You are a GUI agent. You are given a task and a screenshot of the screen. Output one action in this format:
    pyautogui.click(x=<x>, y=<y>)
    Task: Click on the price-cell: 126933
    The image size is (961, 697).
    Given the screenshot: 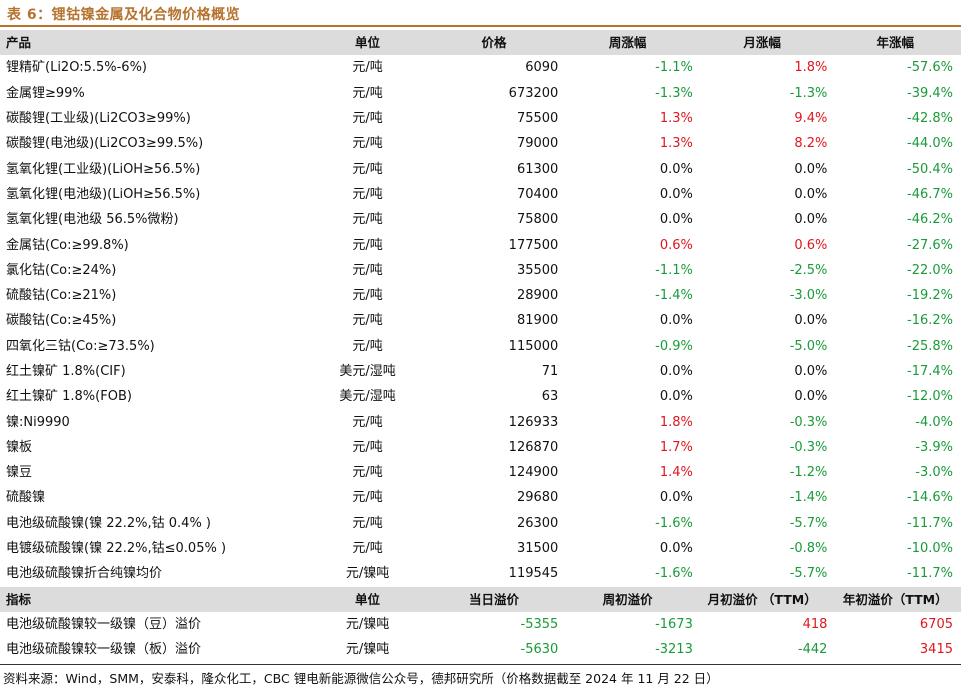 What is the action you would take?
    pyautogui.click(x=533, y=422)
    